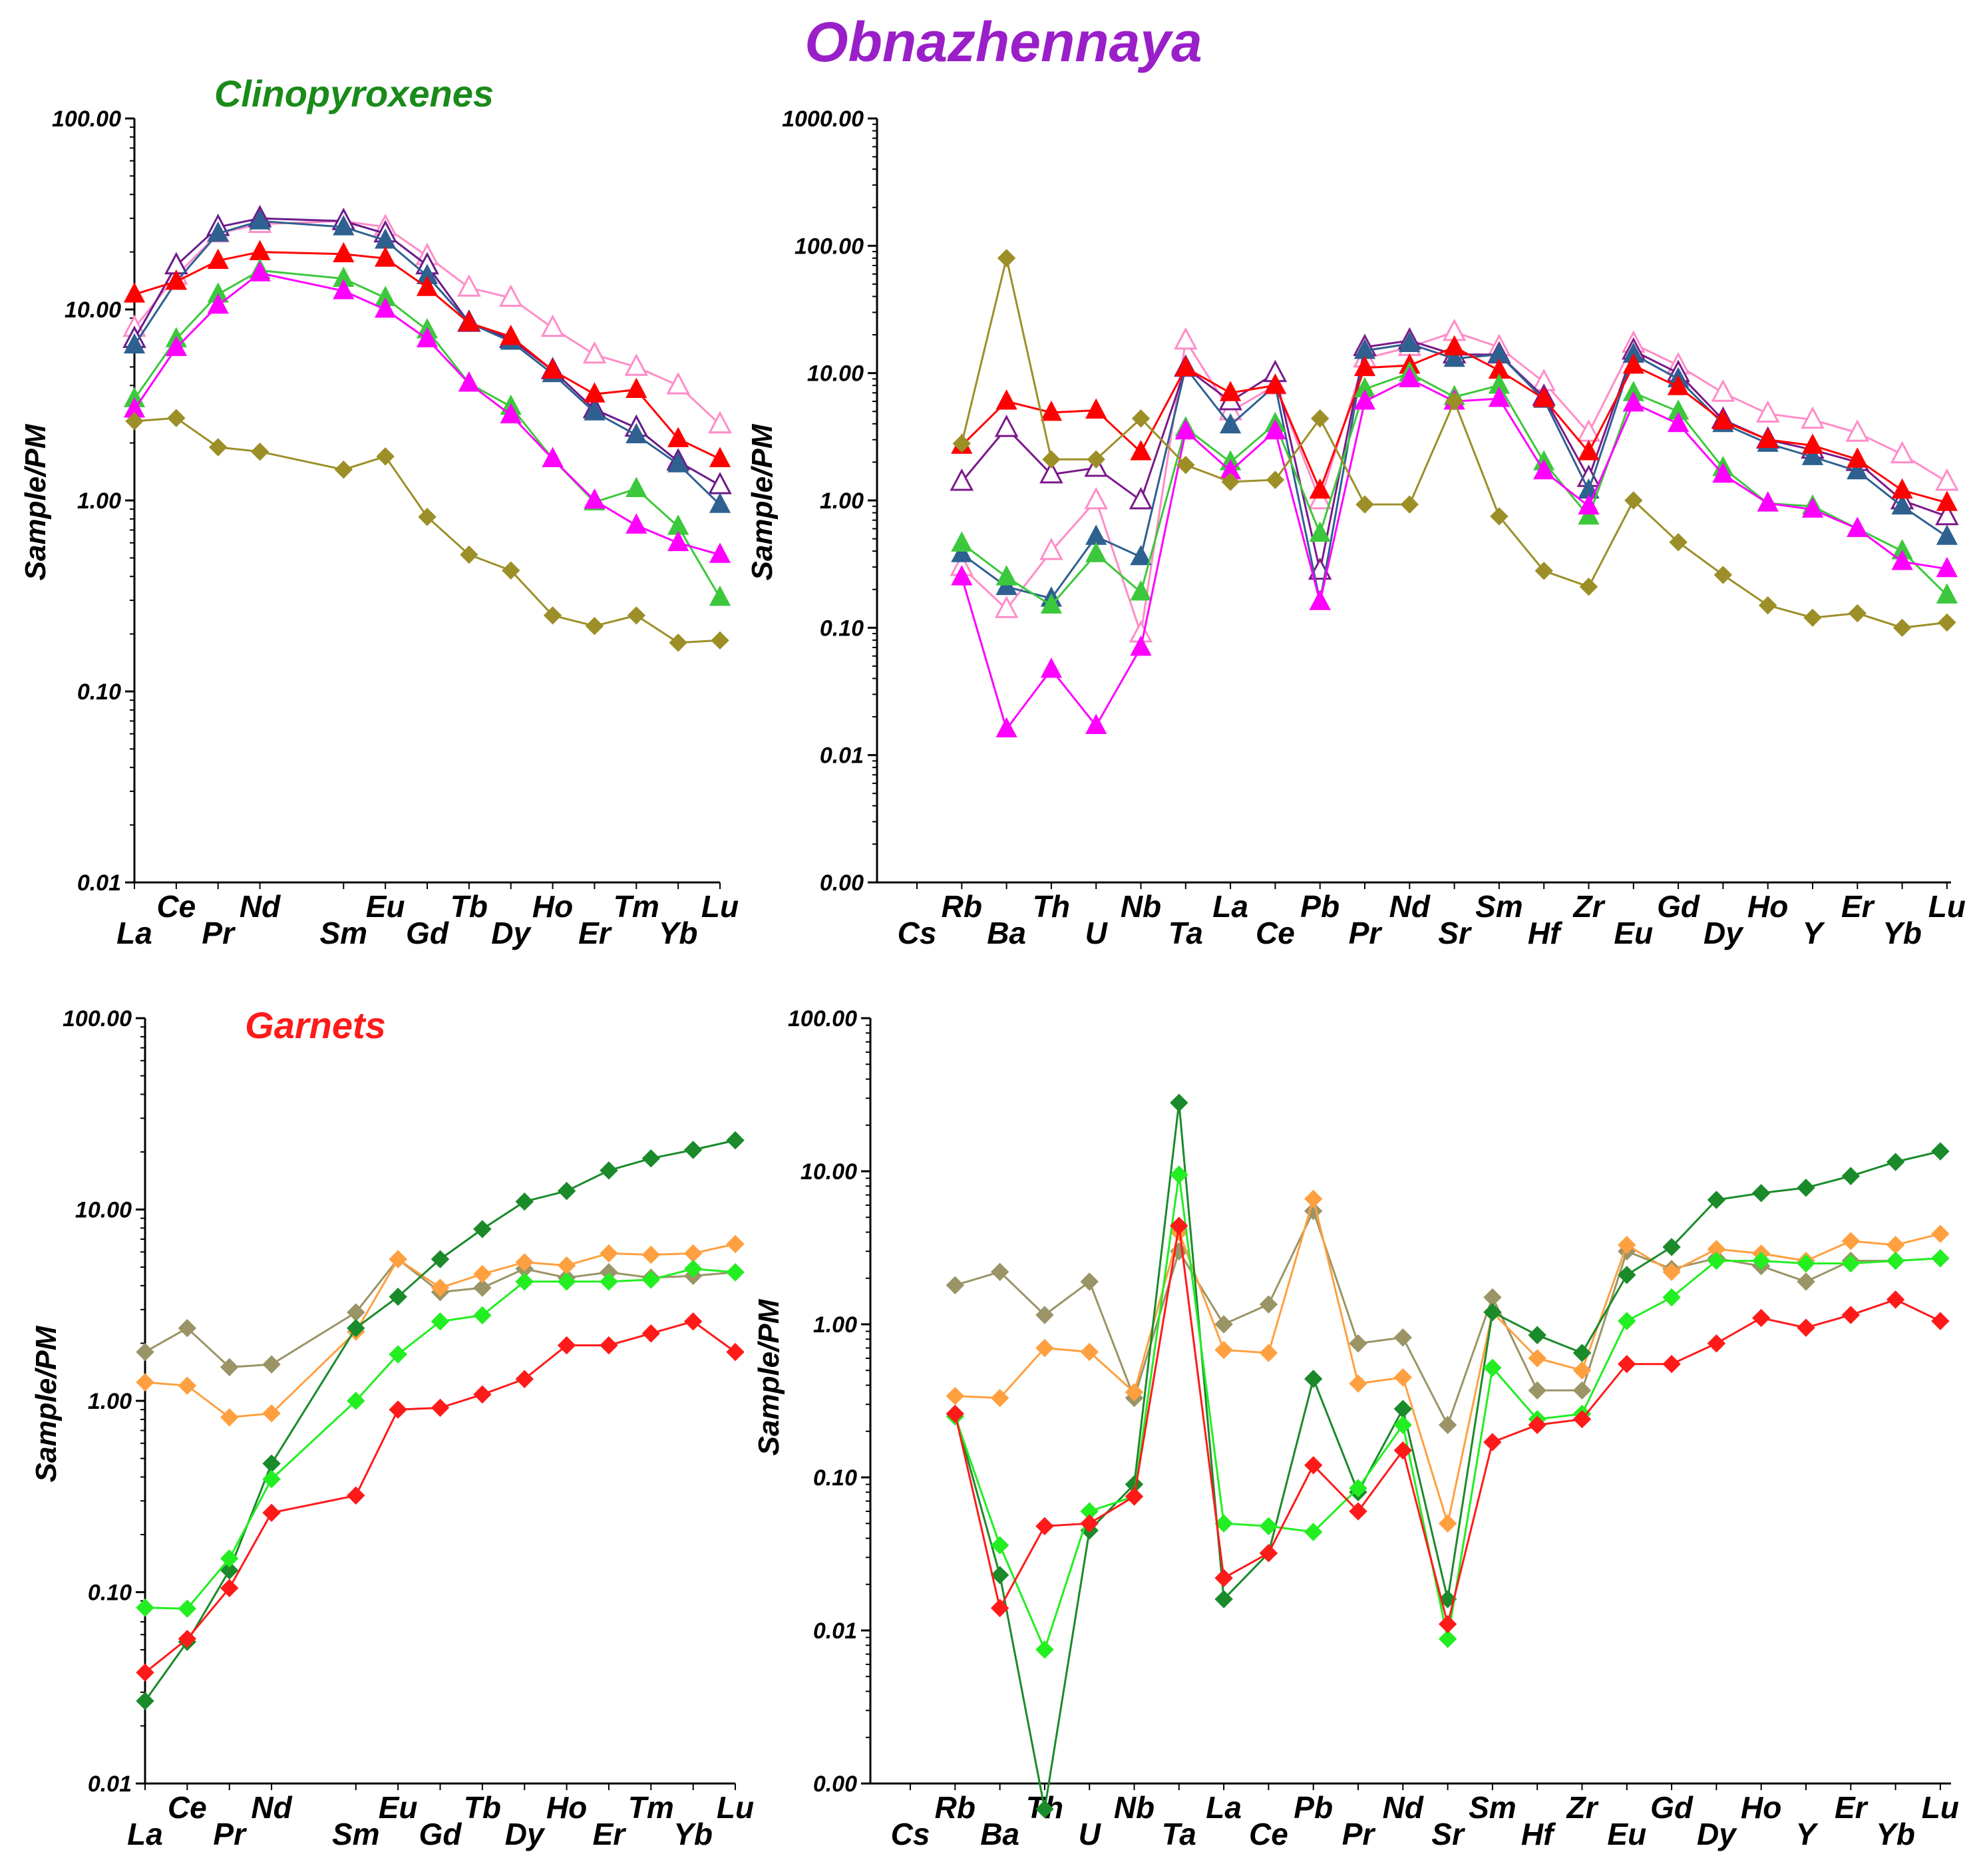 The width and height of the screenshot is (1969, 1876). Describe the element at coordinates (830, 247) in the screenshot. I see `y-tick-label: 100.00` at that location.